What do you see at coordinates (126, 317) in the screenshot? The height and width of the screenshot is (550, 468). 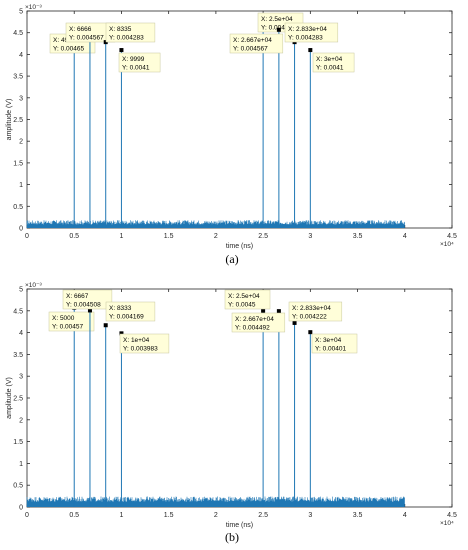 I see `datatip-y-label: Y: 0.004169` at bounding box center [126, 317].